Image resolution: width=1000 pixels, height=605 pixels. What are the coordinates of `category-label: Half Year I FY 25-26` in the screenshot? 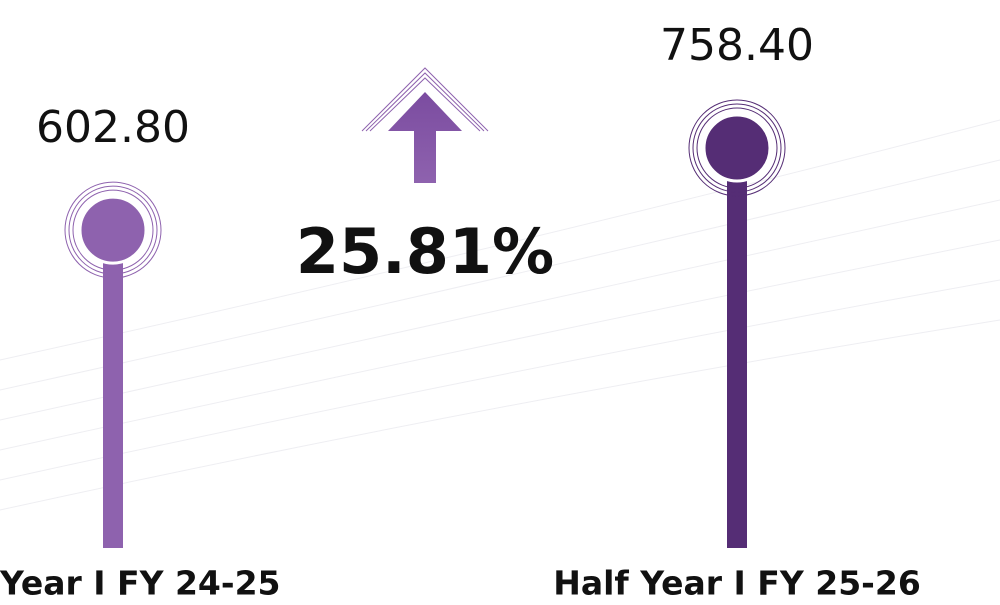 It's located at (737, 583).